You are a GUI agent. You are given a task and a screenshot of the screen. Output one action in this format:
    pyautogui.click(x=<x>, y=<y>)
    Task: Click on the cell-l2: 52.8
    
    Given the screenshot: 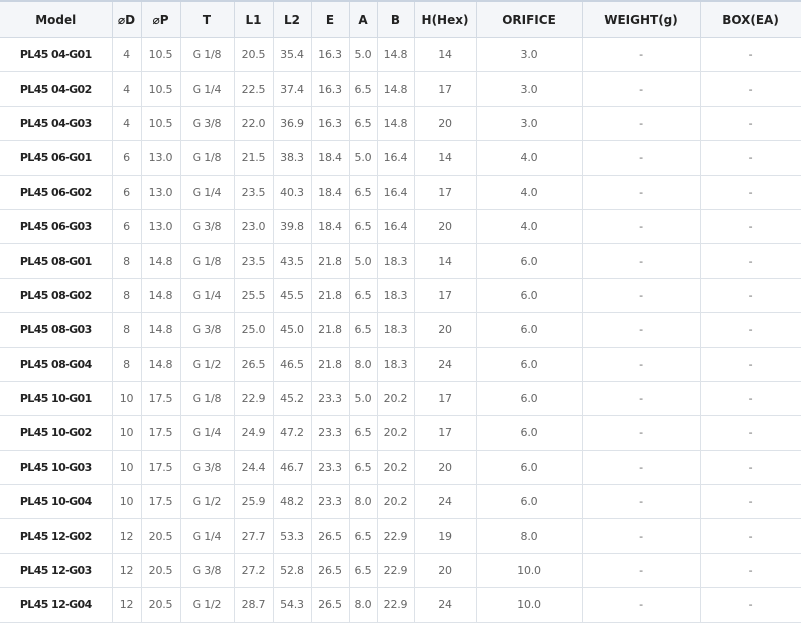 What is the action you would take?
    pyautogui.click(x=292, y=570)
    